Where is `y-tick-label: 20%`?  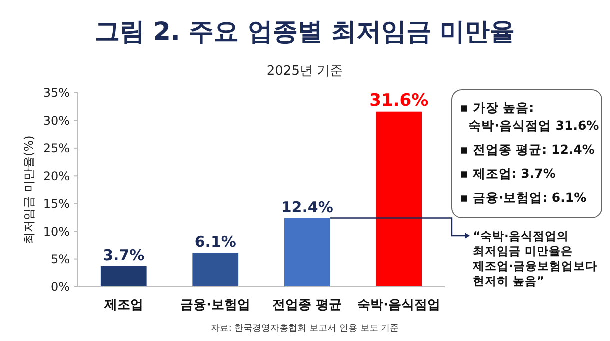 y-tick-label: 20% is located at coordinates (56, 176).